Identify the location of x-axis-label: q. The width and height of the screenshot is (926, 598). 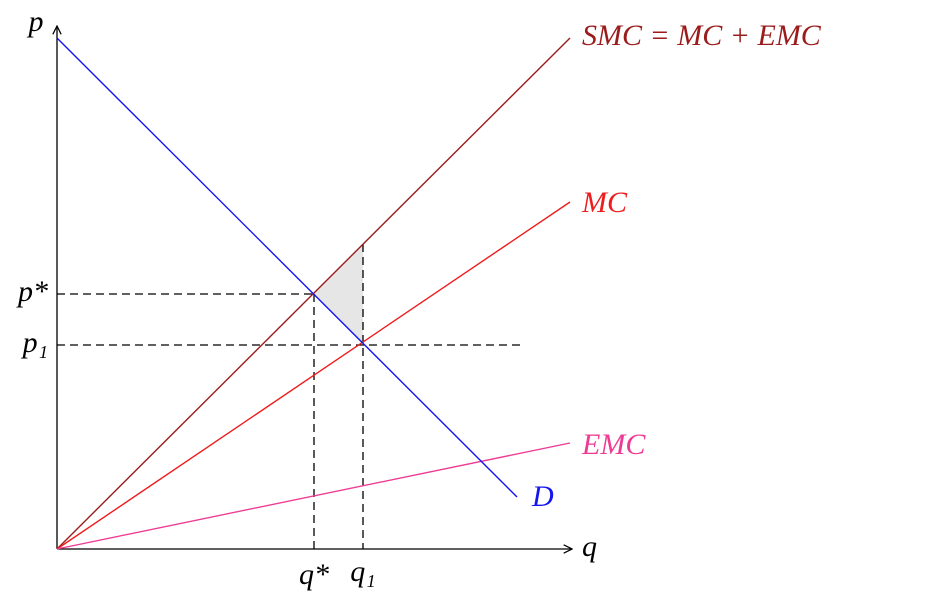
(589, 546).